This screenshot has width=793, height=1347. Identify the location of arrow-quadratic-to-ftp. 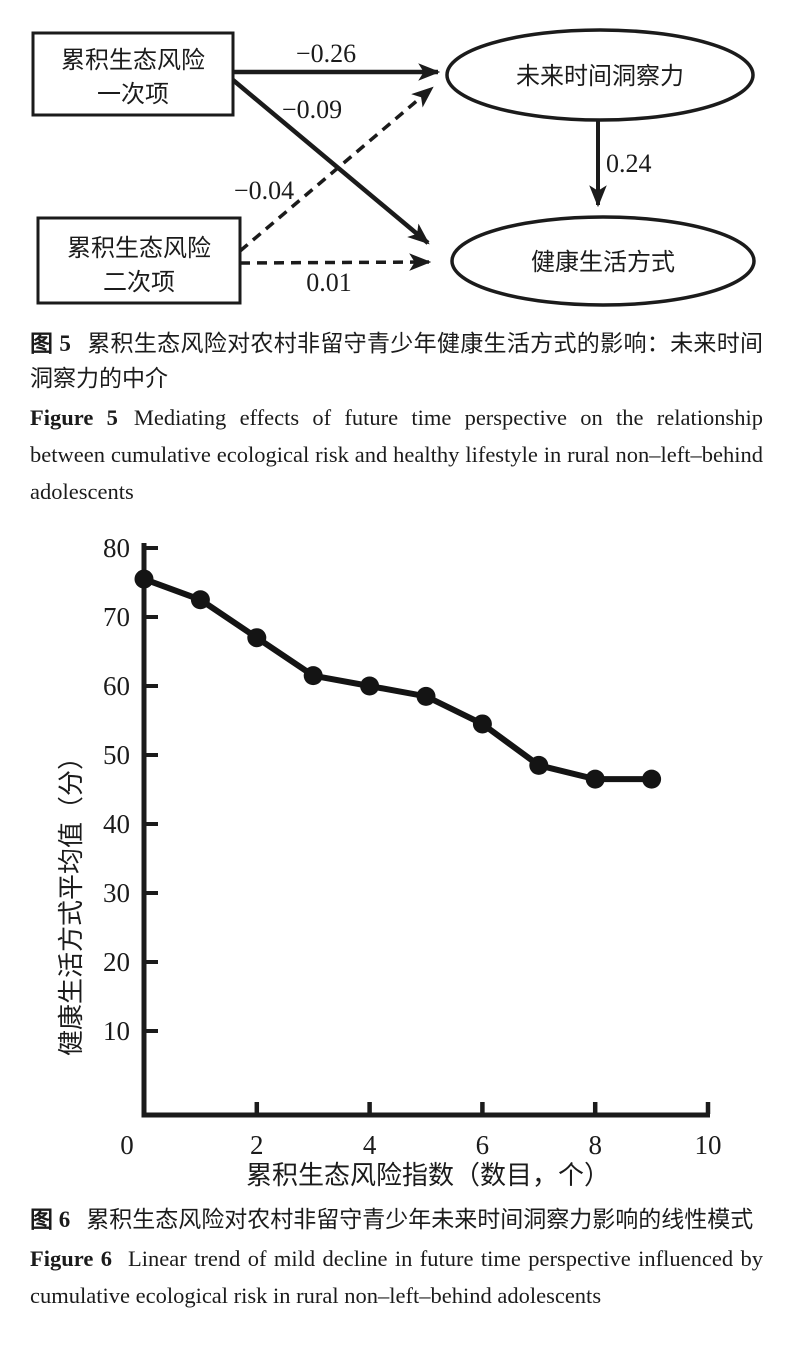
(336, 169).